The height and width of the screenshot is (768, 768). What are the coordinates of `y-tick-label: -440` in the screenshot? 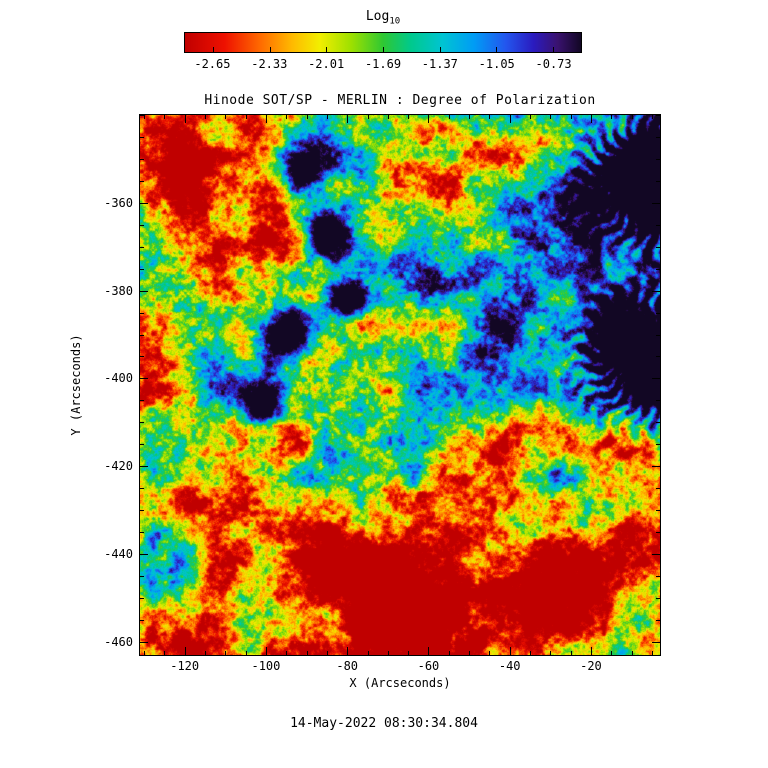 It's located at (118, 554).